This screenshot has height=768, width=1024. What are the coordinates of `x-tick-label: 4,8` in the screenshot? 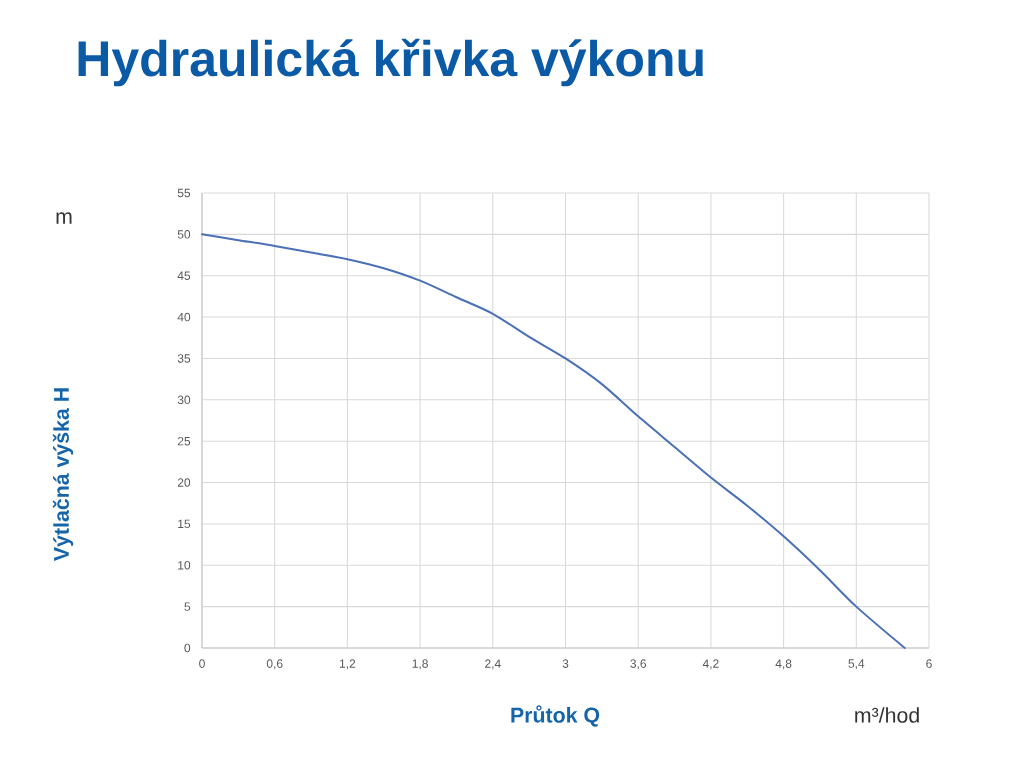 It's located at (783, 664).